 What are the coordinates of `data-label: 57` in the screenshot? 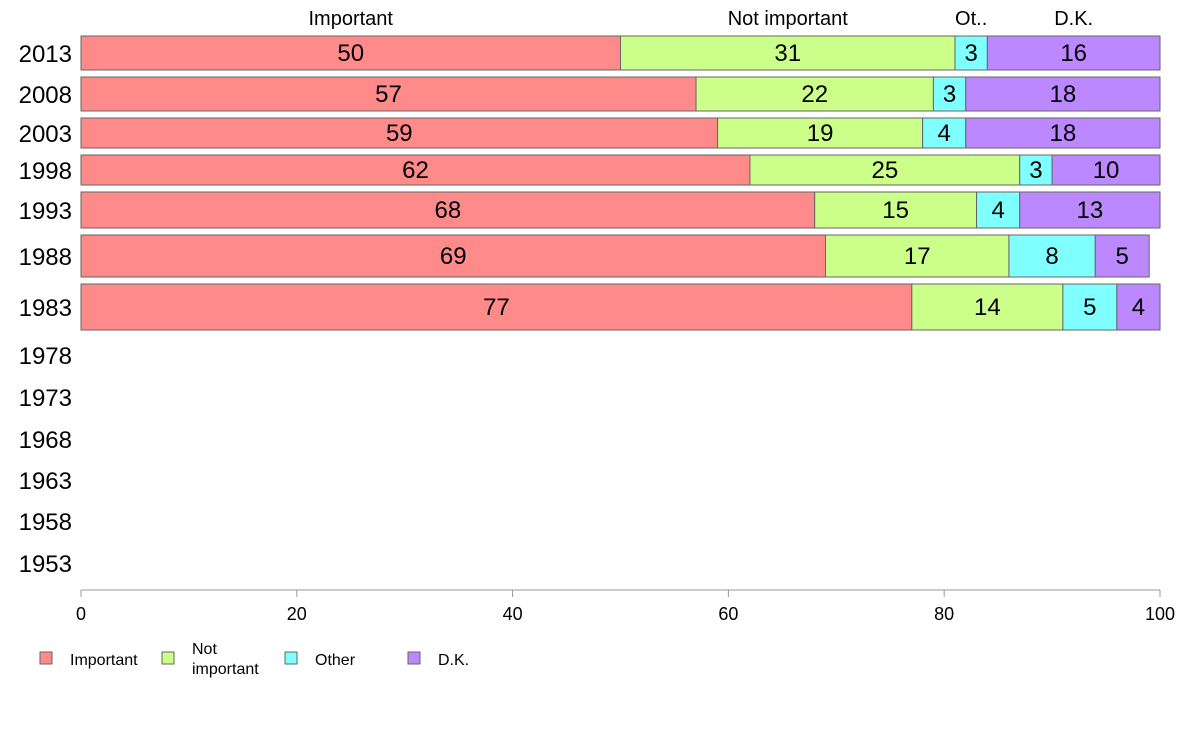 It's located at (388, 94).